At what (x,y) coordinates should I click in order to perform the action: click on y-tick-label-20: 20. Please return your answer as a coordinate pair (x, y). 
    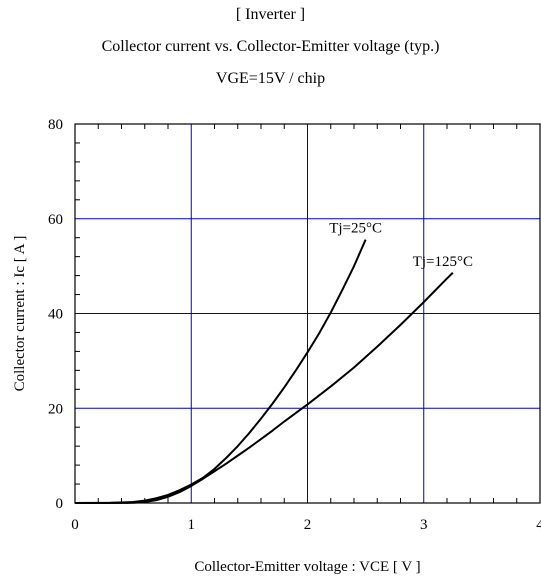
    Looking at the image, I should click on (55, 409).